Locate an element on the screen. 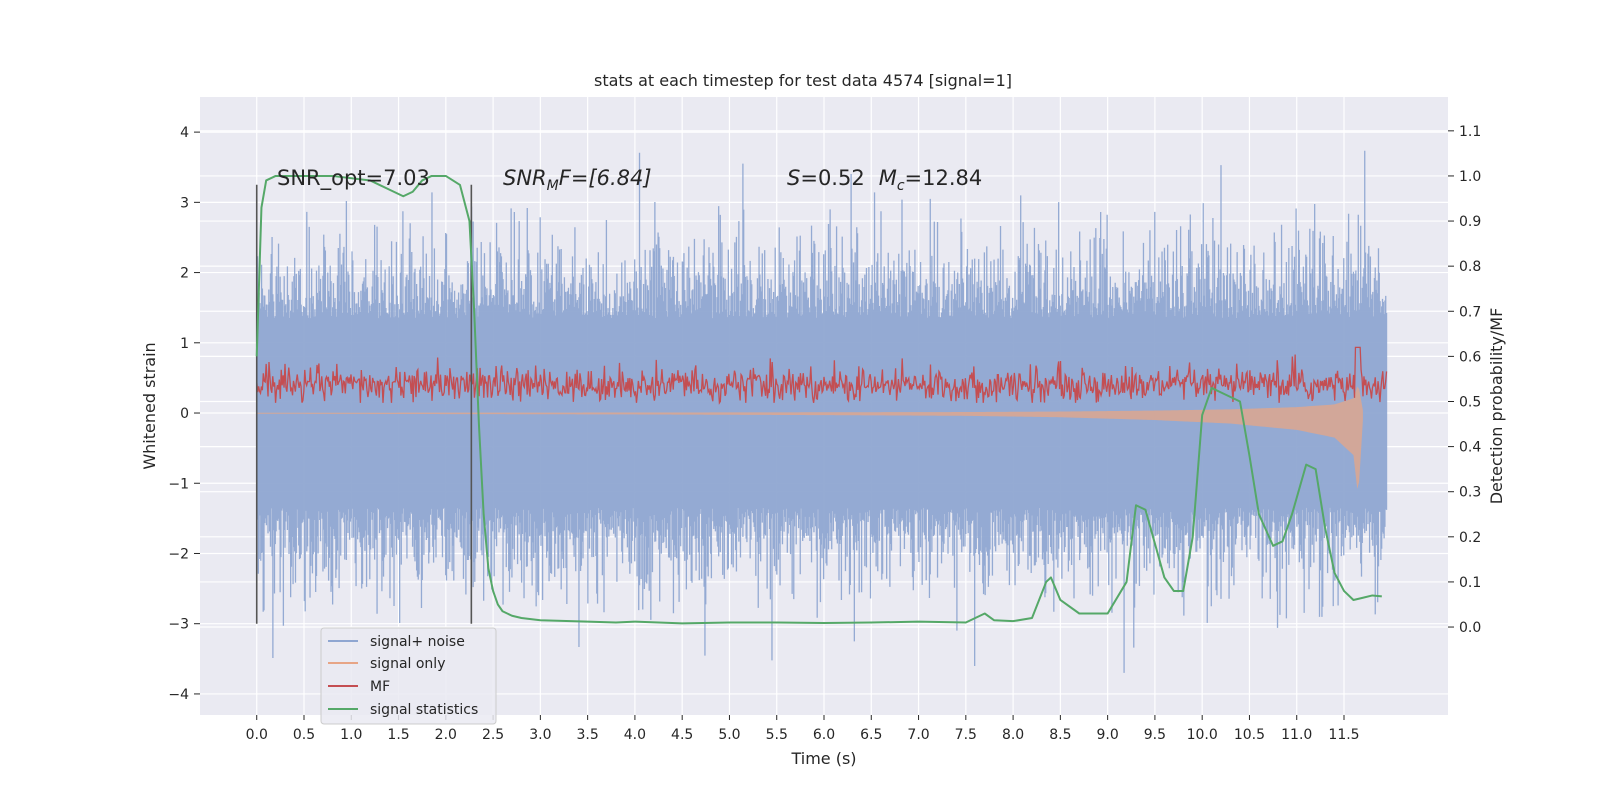 The width and height of the screenshot is (1600, 800). x-tick-label: 0.0 is located at coordinates (257, 735).